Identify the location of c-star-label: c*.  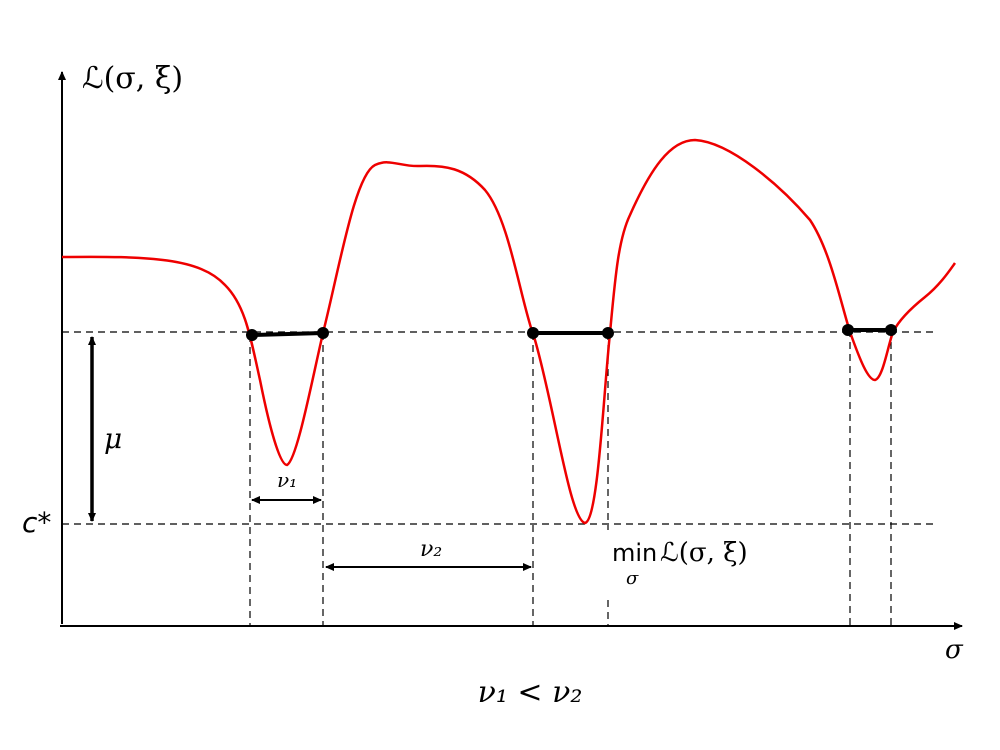
(36, 522).